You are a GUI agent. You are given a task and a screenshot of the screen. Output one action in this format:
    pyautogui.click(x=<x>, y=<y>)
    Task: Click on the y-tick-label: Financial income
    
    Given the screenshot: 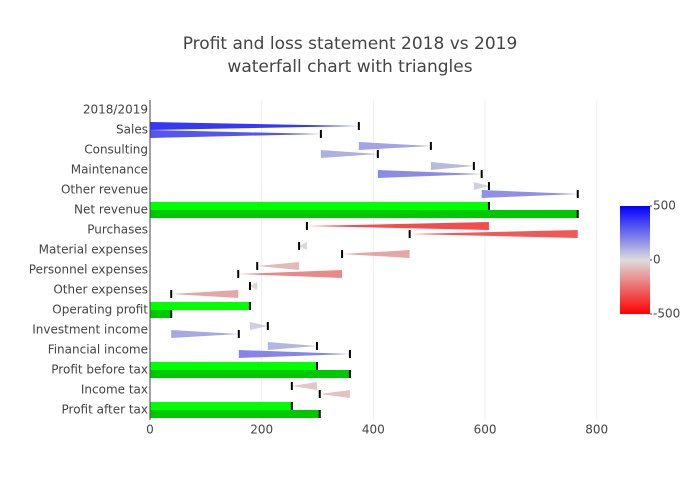 What is the action you would take?
    pyautogui.click(x=98, y=350)
    